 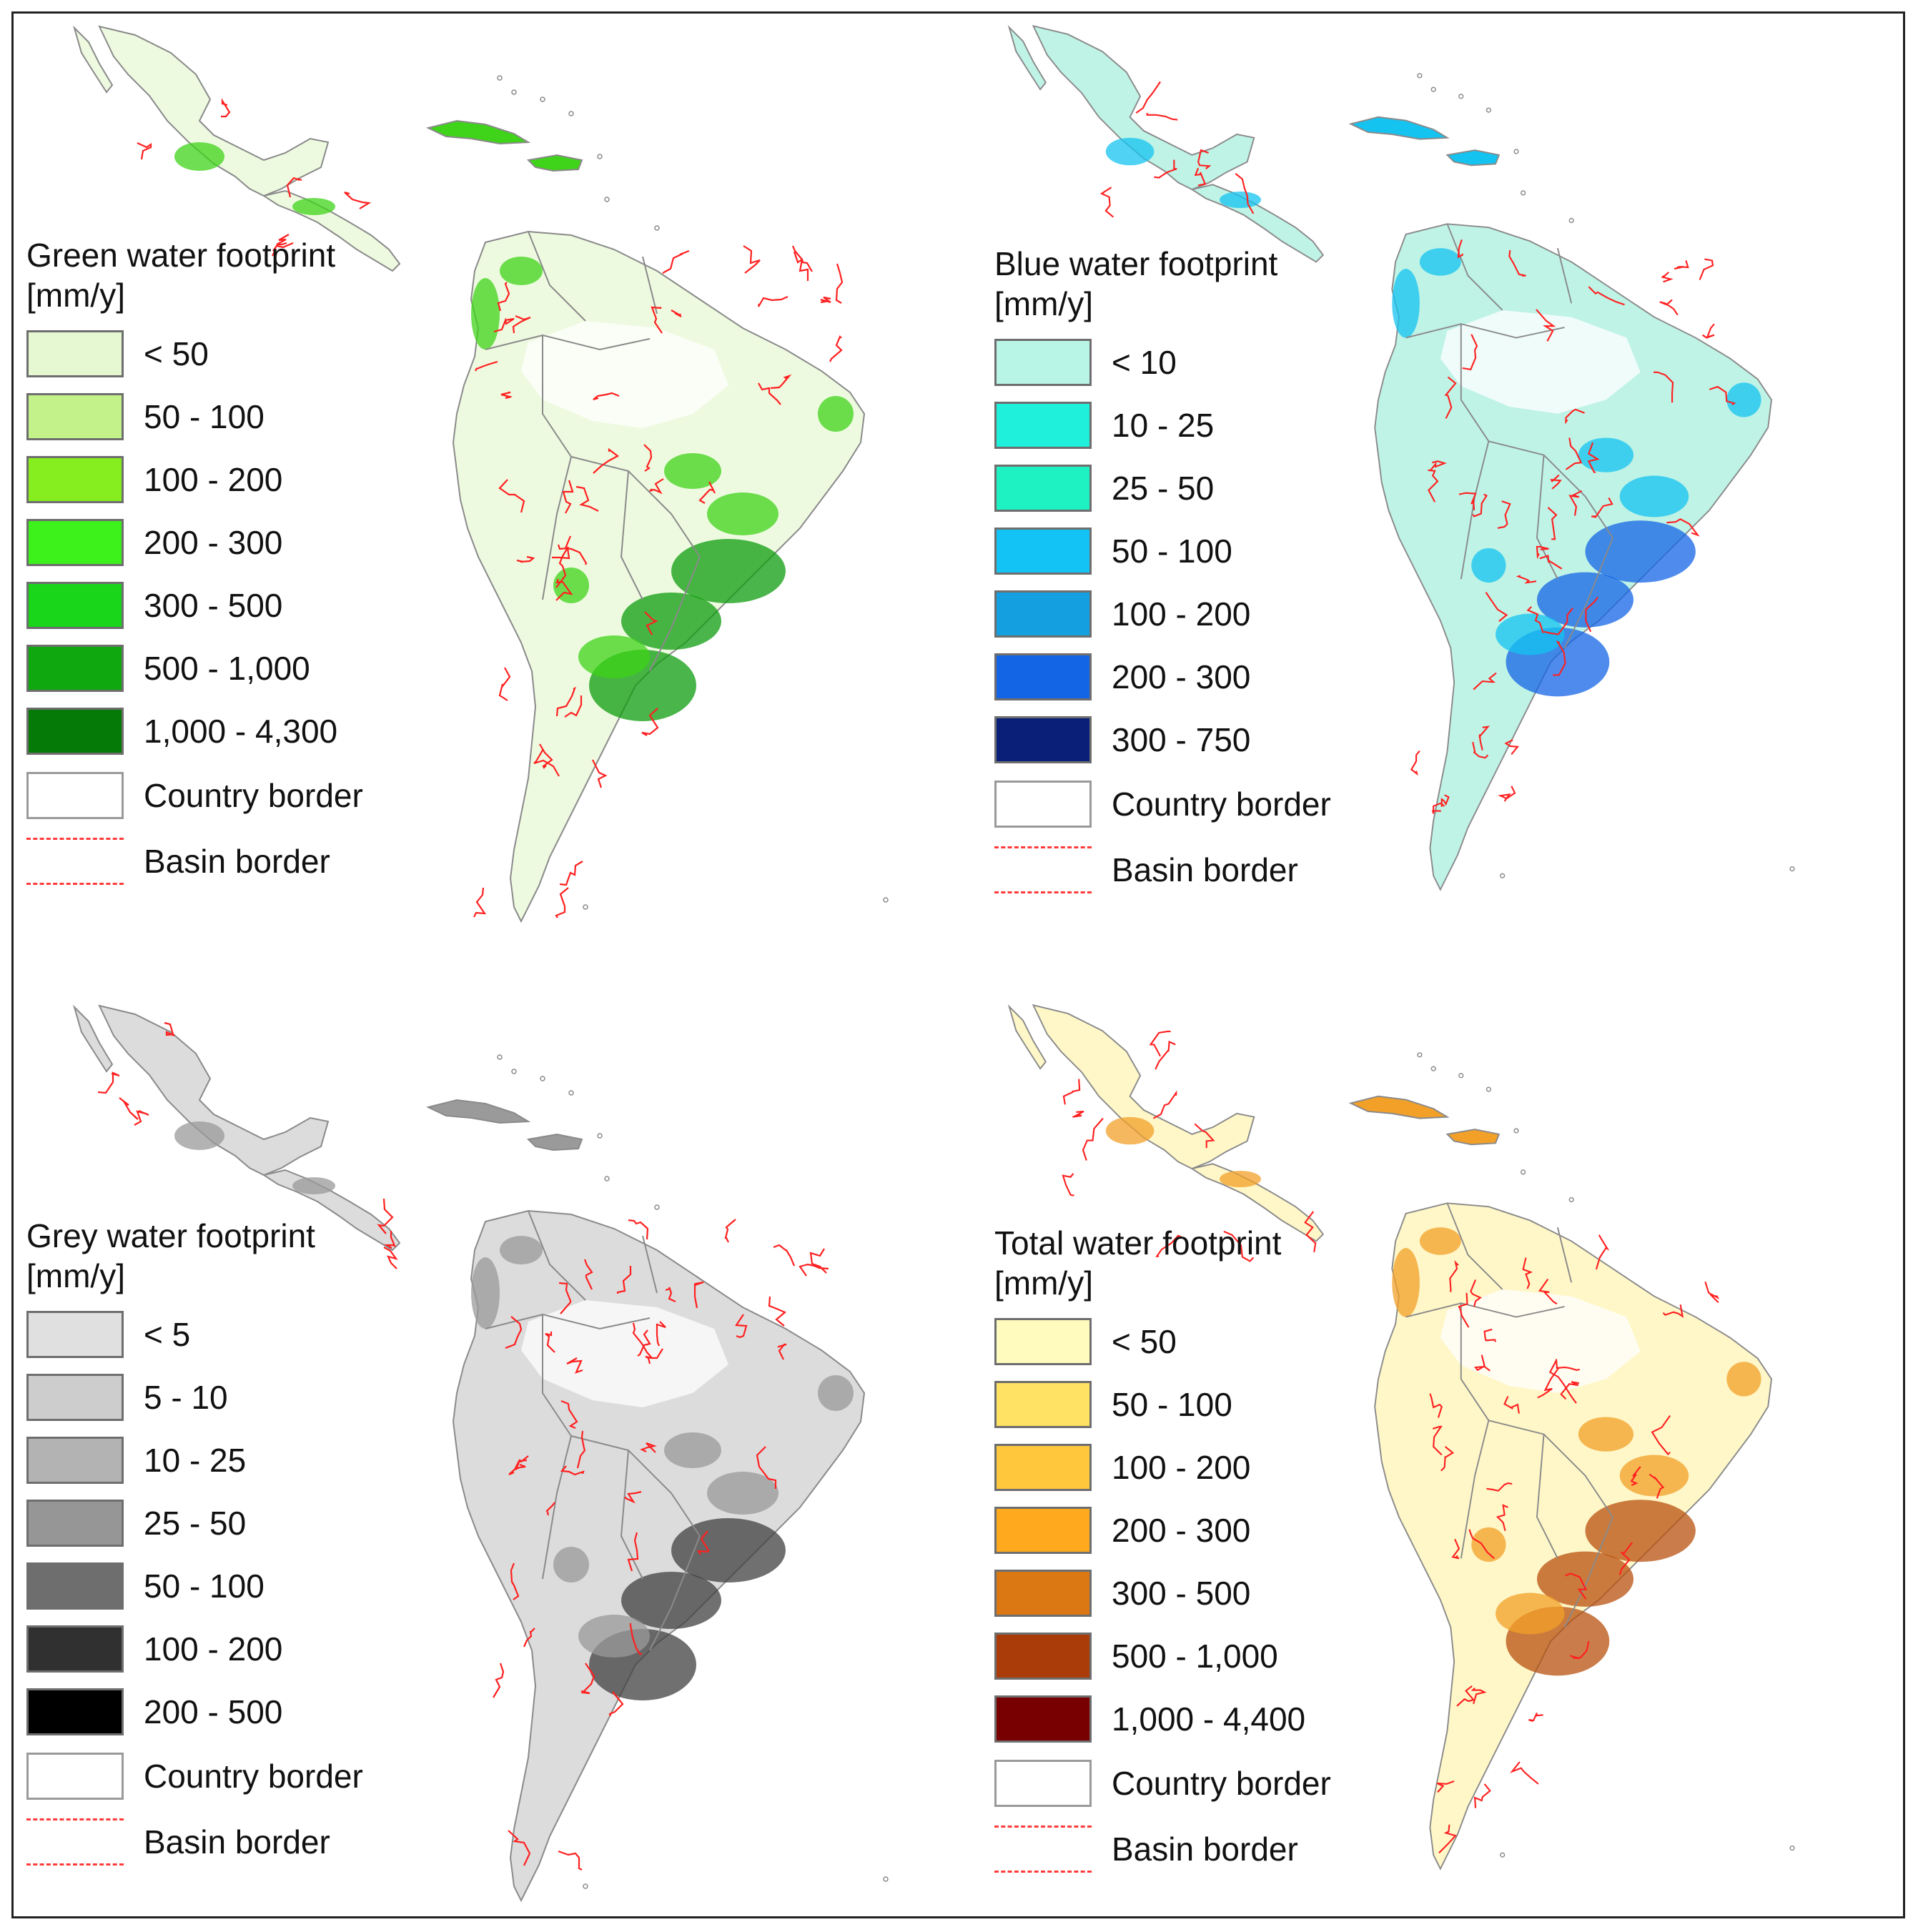 I want to click on legend-label: < 5, so click(x=167, y=1334).